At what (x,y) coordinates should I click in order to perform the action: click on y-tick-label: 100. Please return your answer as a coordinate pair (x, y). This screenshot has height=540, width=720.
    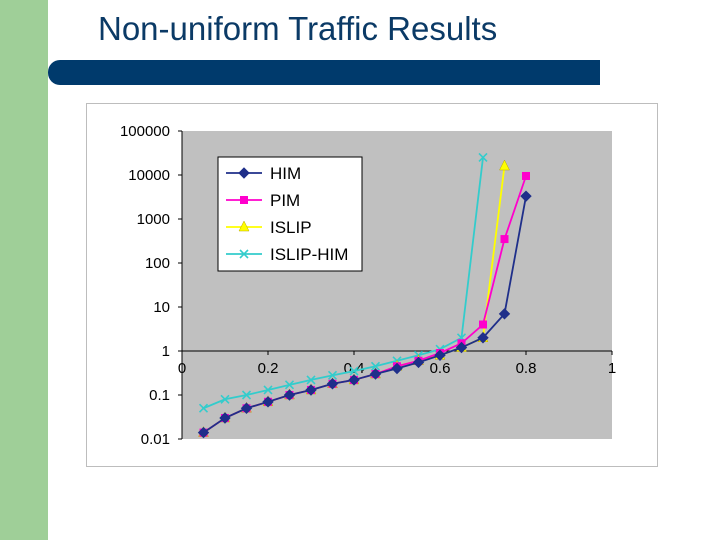
    Looking at the image, I should click on (157, 263).